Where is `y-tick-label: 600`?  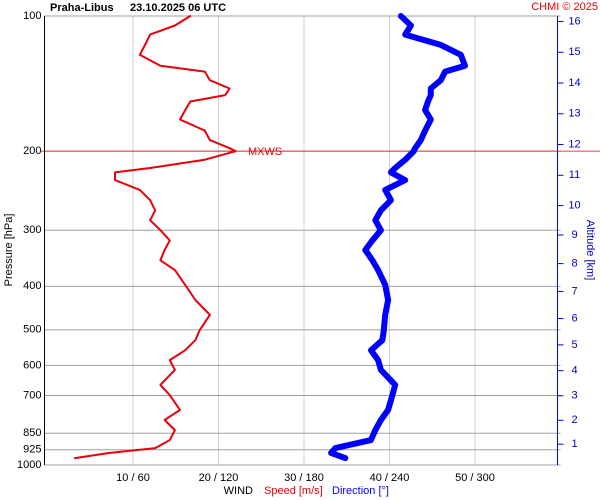
y-tick-label: 600 is located at coordinates (32, 365).